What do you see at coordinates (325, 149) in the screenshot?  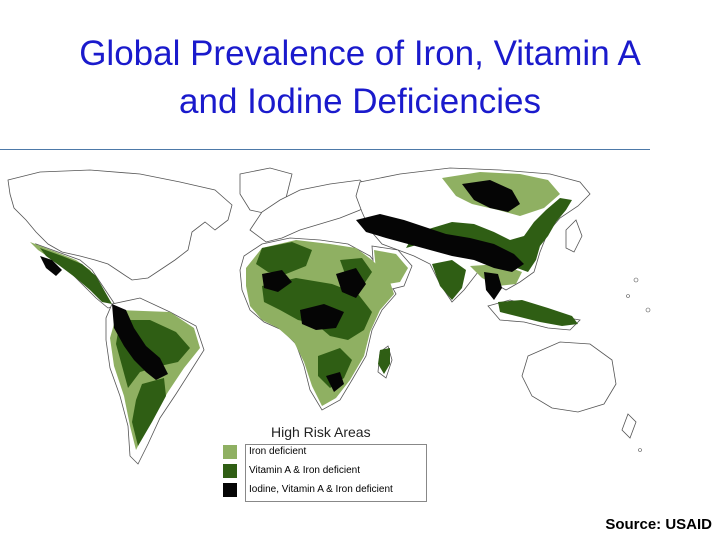 I see `title-divider` at bounding box center [325, 149].